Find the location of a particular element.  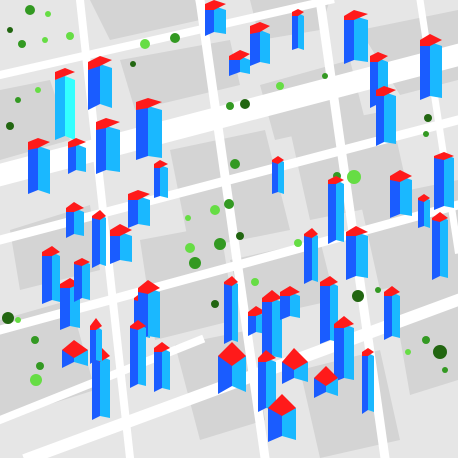

building-tower is located at coordinates (65, 104).